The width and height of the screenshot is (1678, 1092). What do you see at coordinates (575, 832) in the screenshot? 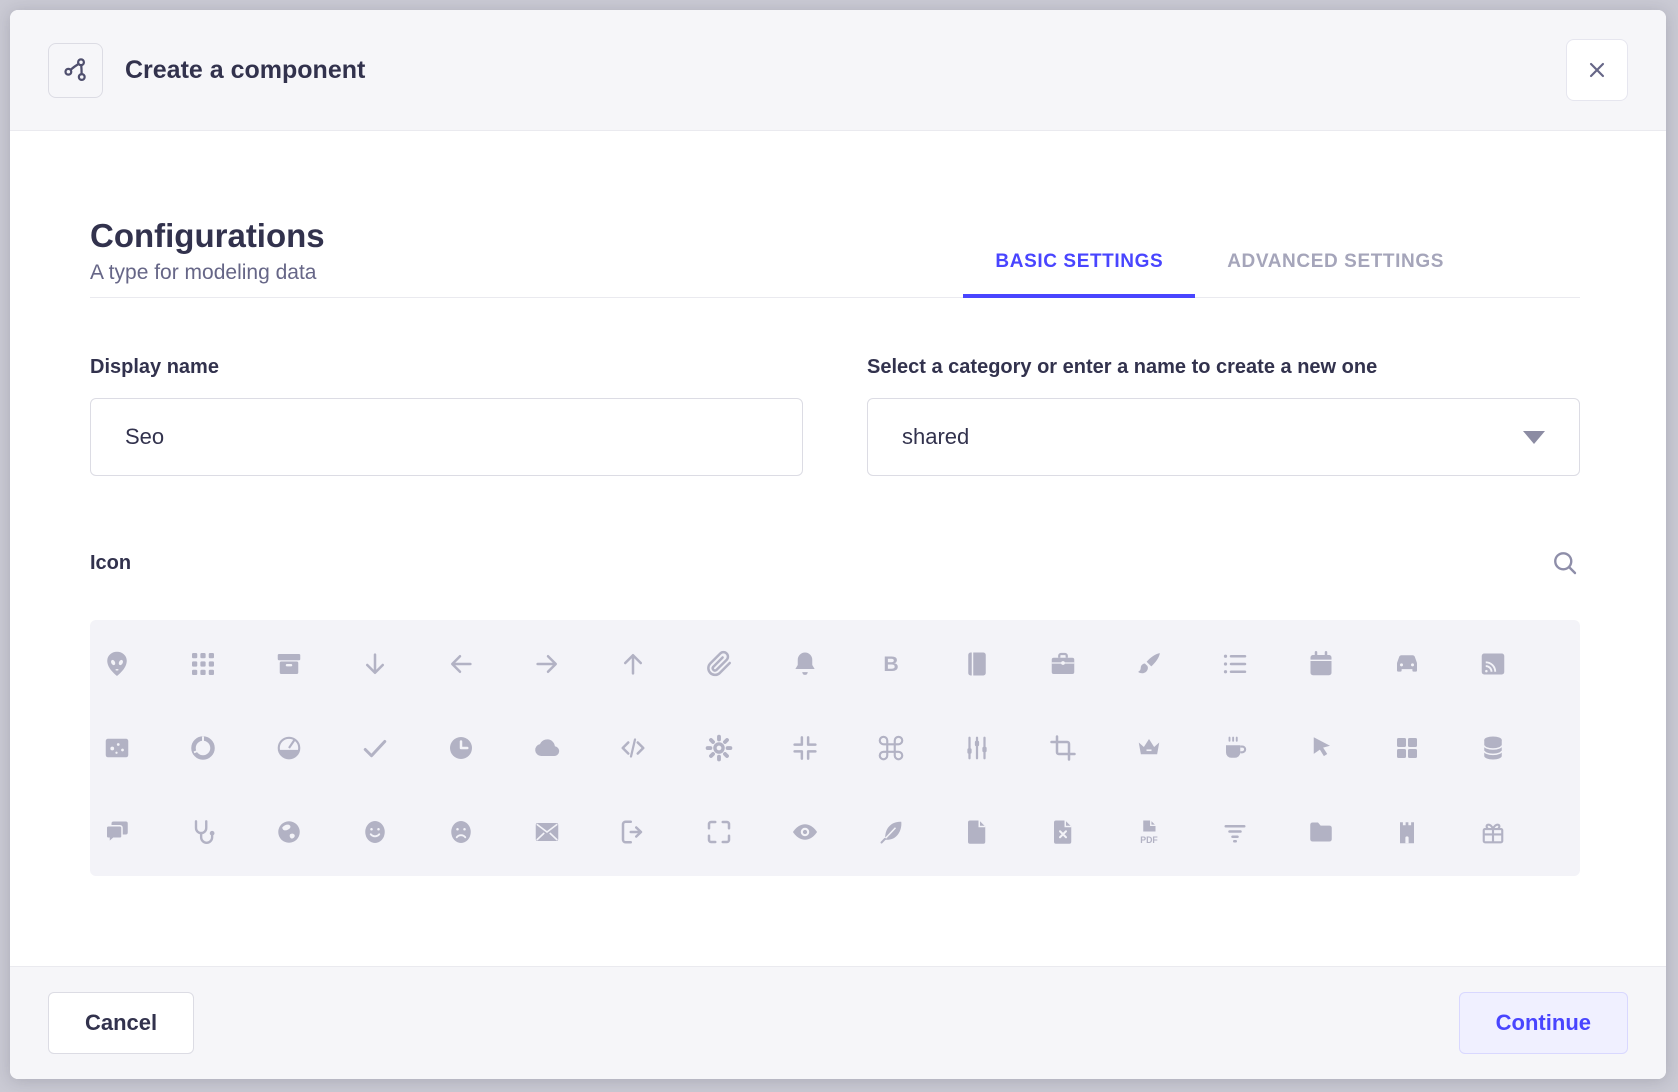
I see `icon-option-envelope` at bounding box center [575, 832].